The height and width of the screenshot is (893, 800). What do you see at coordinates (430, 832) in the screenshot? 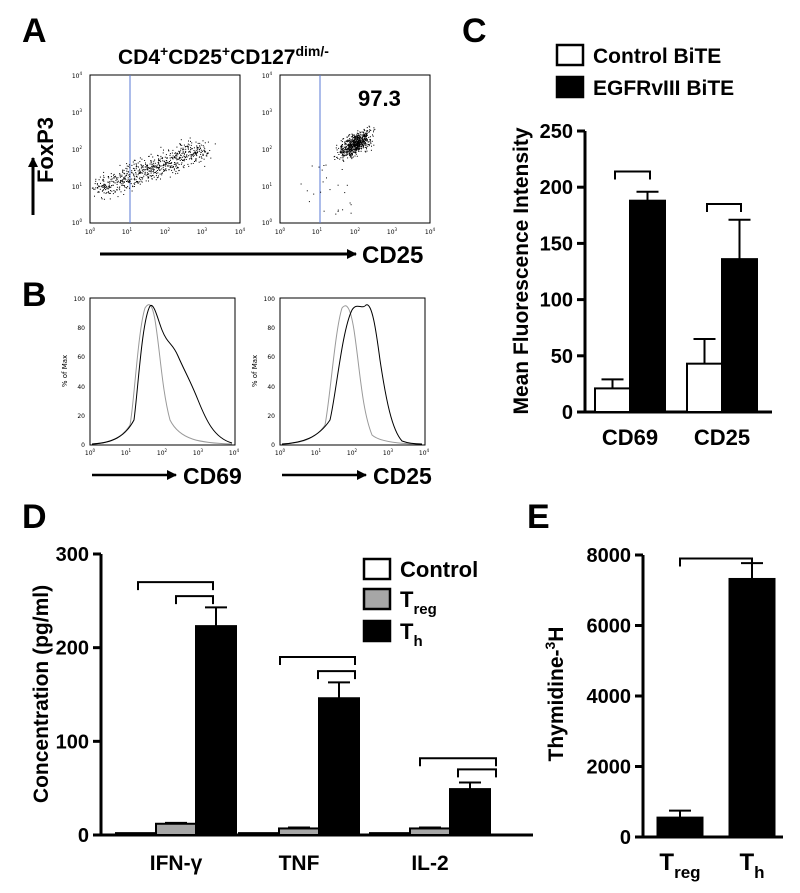
I see `bar-gray` at bounding box center [430, 832].